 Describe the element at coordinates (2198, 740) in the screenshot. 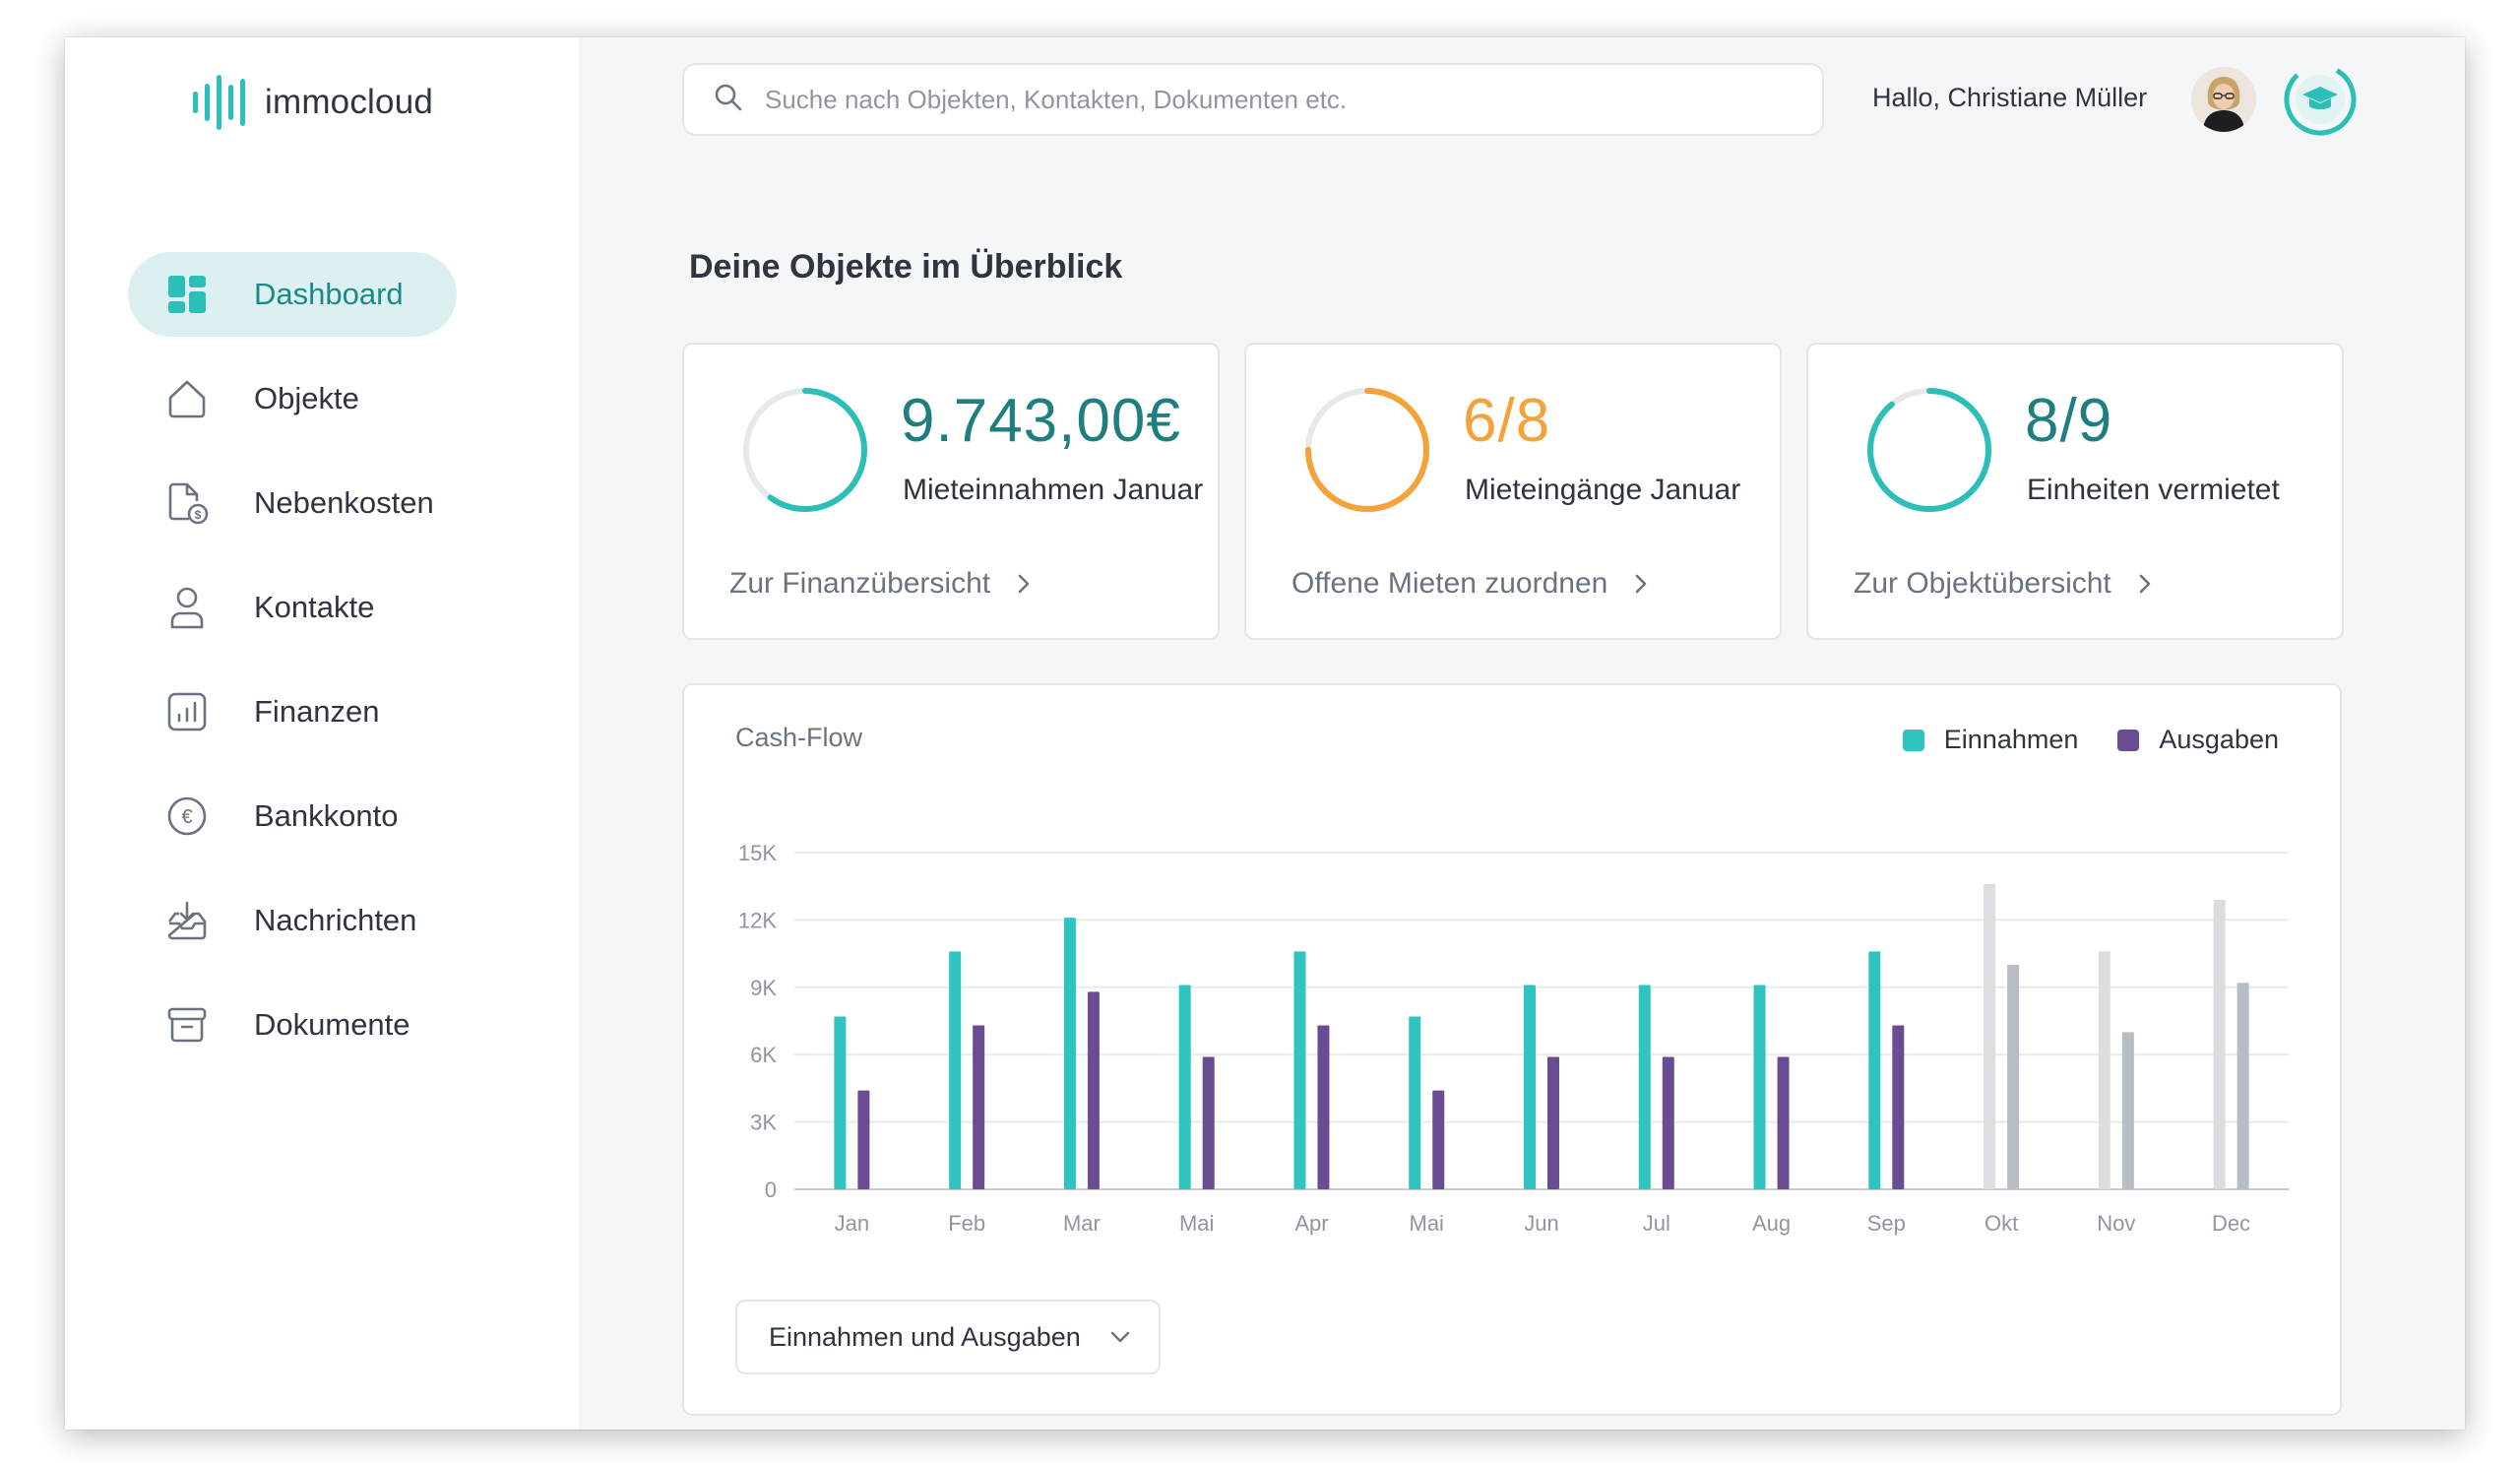

I see `legend-item-expense: Ausgaben` at that location.